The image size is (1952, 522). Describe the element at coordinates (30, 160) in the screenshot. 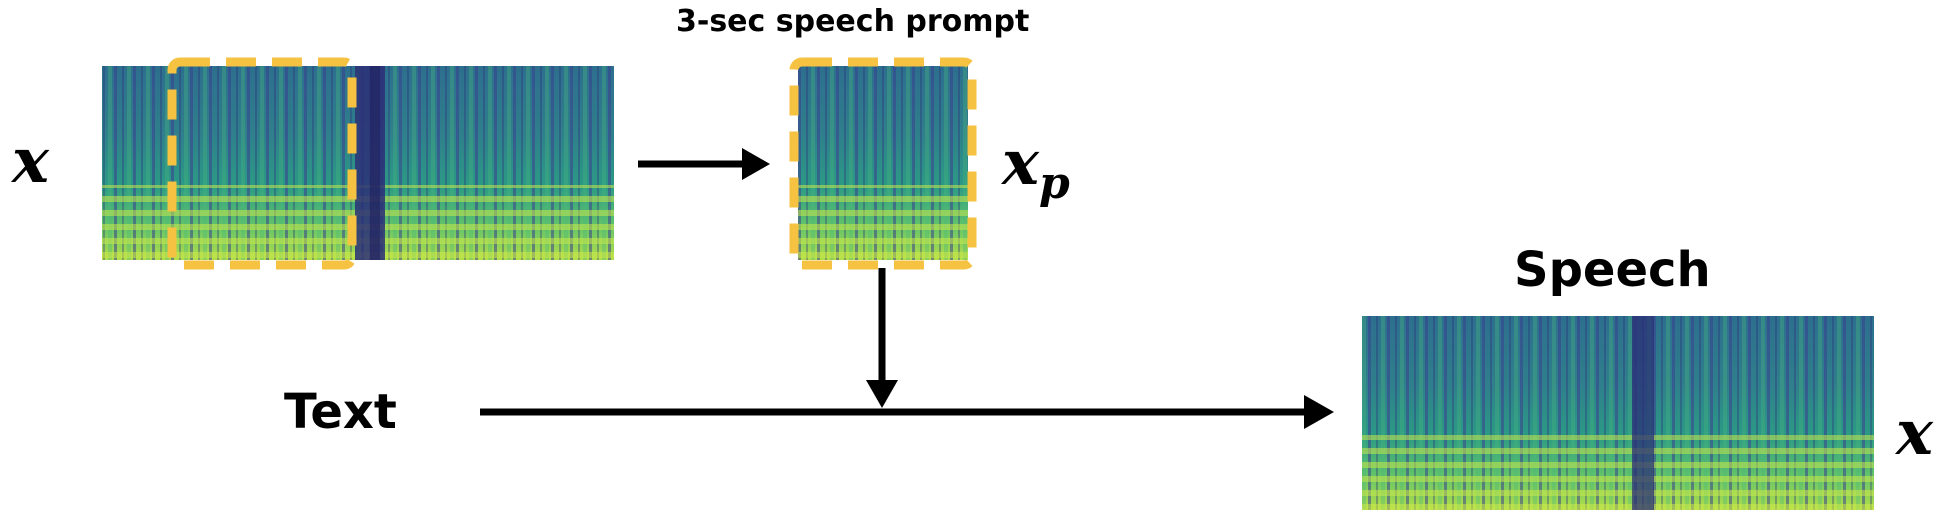

I see `input-symbol: x` at that location.